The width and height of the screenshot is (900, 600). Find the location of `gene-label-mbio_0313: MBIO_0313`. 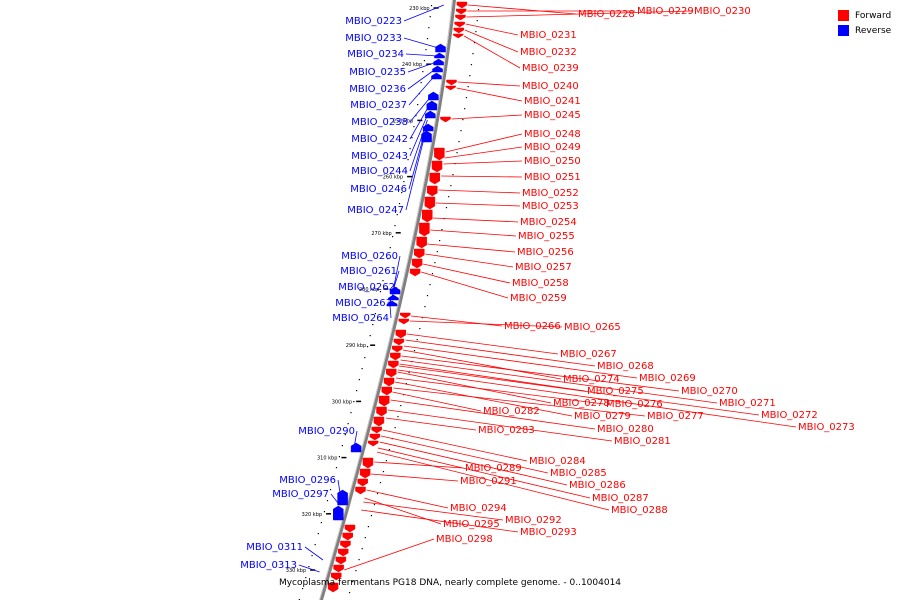

gene-label-mbio_0313: MBIO_0313 is located at coordinates (268, 565).